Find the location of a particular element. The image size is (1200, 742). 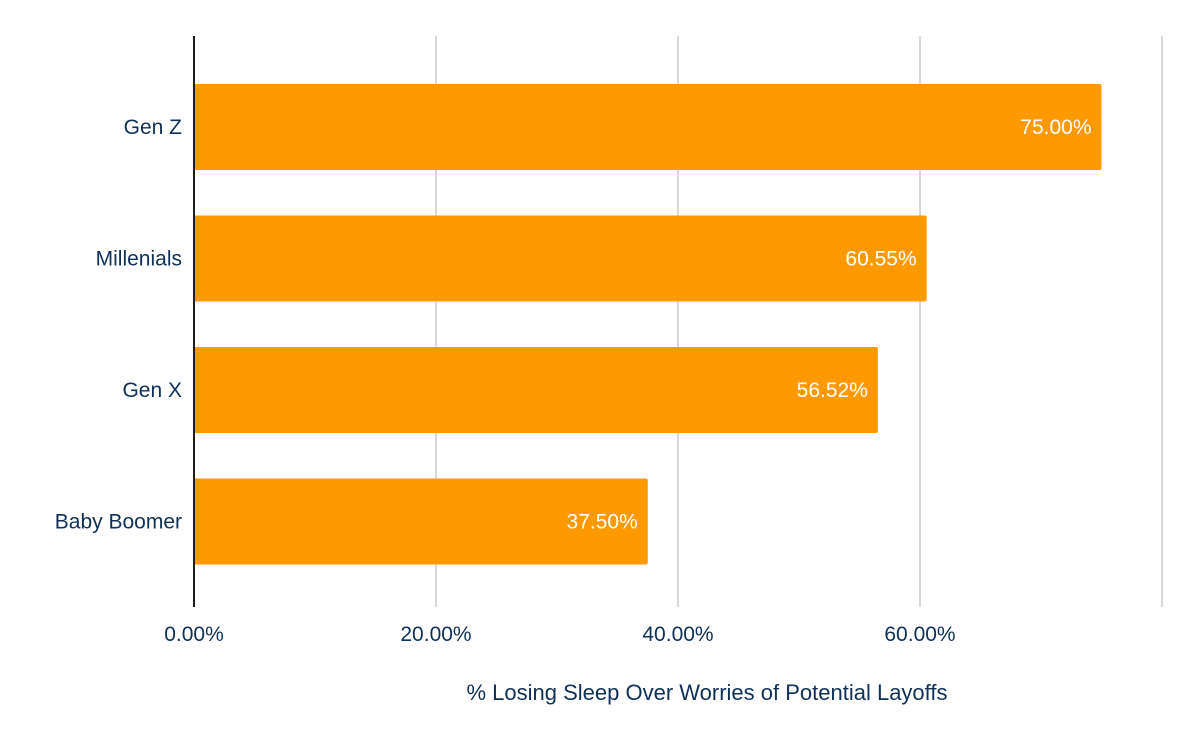

bar-baby-boomer is located at coordinates (421, 521).